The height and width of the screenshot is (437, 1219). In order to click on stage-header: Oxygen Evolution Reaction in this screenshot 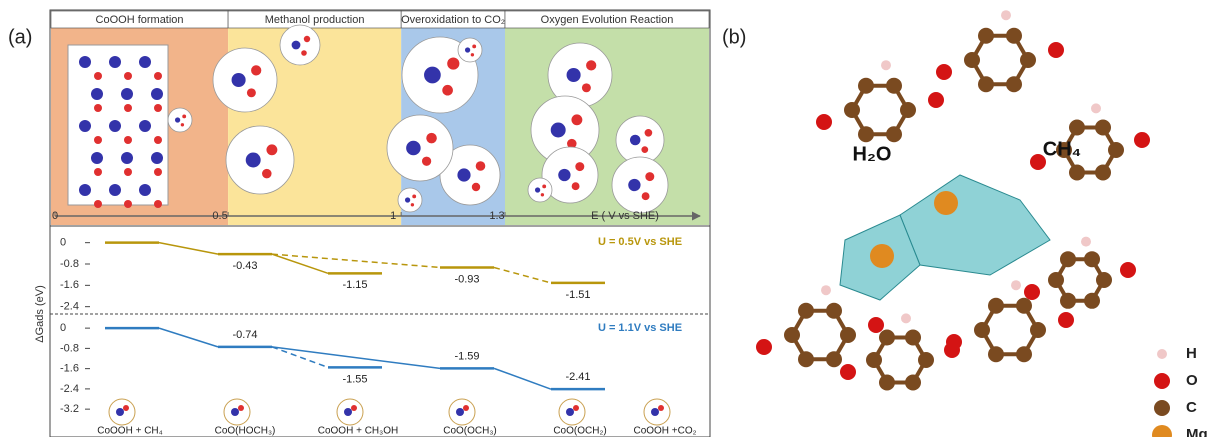, I will do `click(607, 20)`.